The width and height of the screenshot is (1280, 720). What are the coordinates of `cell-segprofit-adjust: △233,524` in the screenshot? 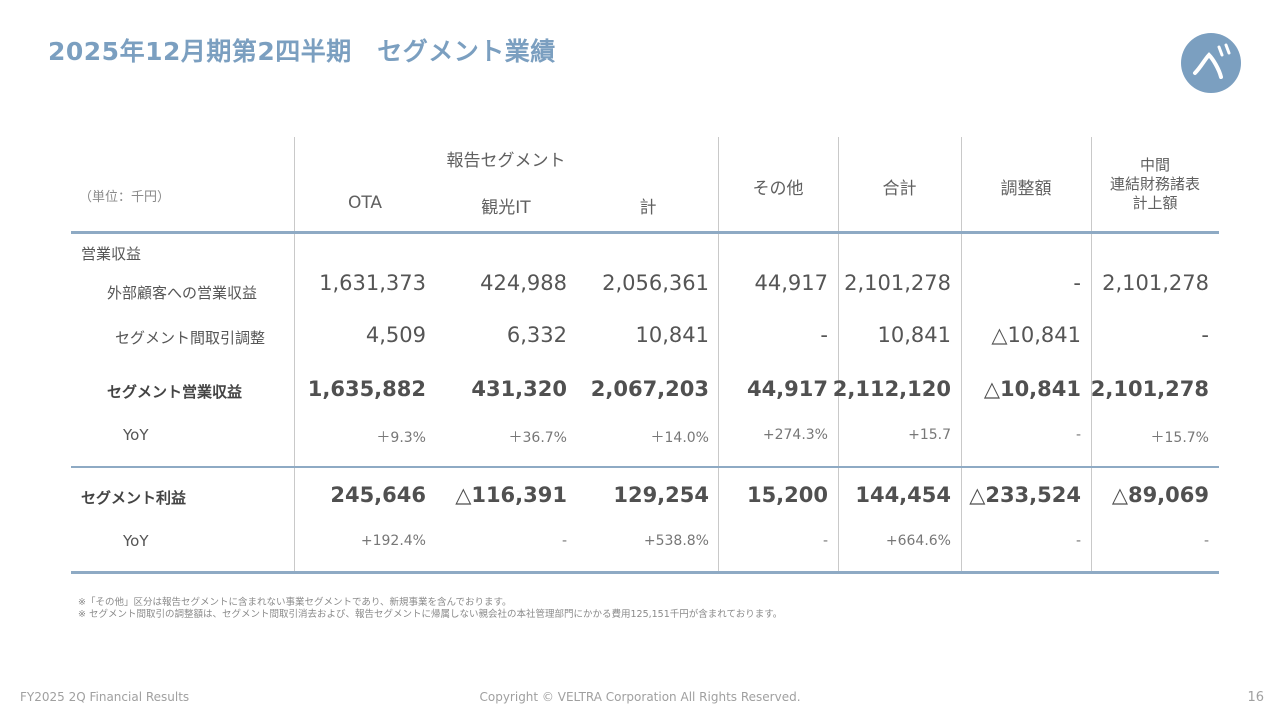 It's located at (1025, 495).